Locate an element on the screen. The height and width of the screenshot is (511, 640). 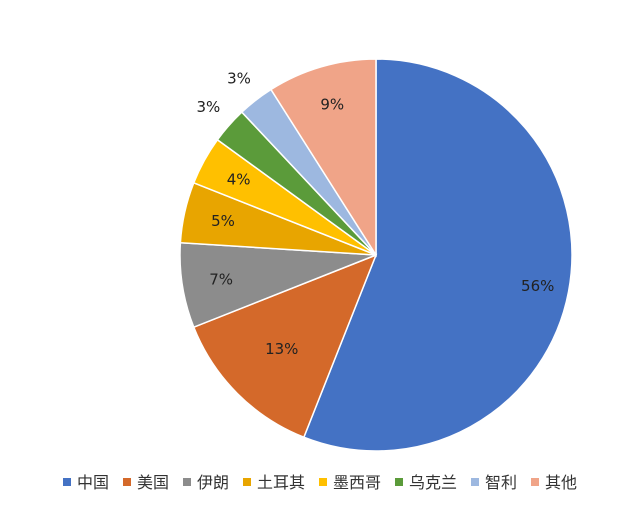
legend-label-0: 中国 is located at coordinates (93, 482).